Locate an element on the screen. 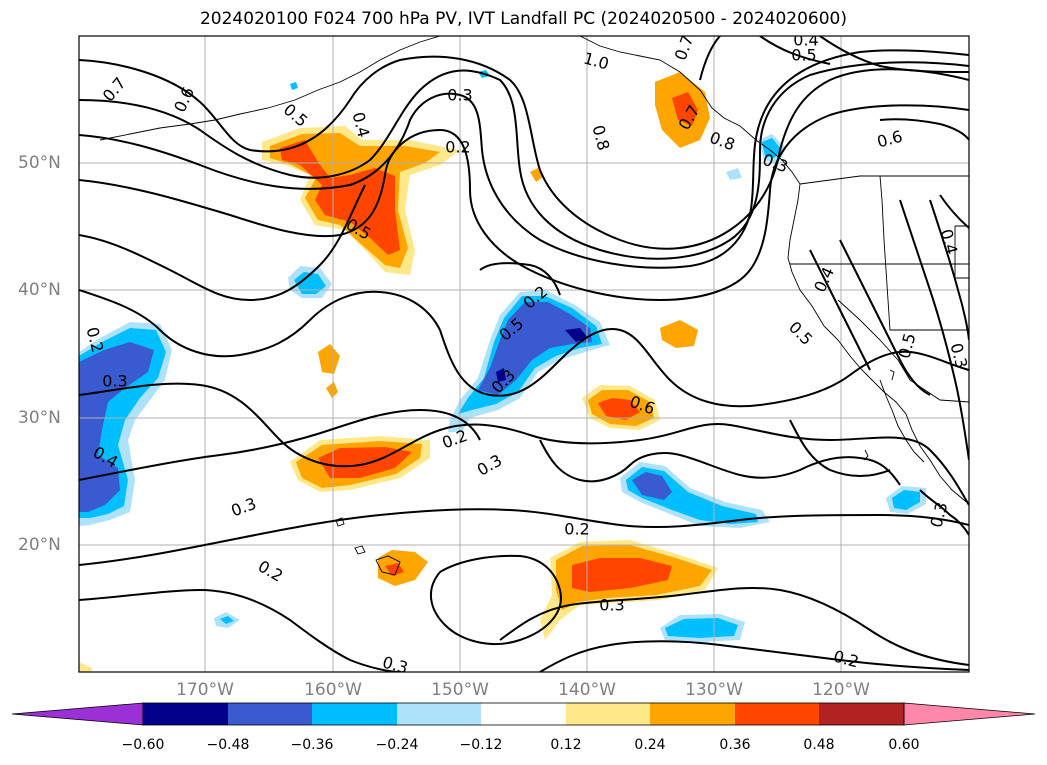 This screenshot has height=765, width=1047. colorbar-extend-left is located at coordinates (77, 714).